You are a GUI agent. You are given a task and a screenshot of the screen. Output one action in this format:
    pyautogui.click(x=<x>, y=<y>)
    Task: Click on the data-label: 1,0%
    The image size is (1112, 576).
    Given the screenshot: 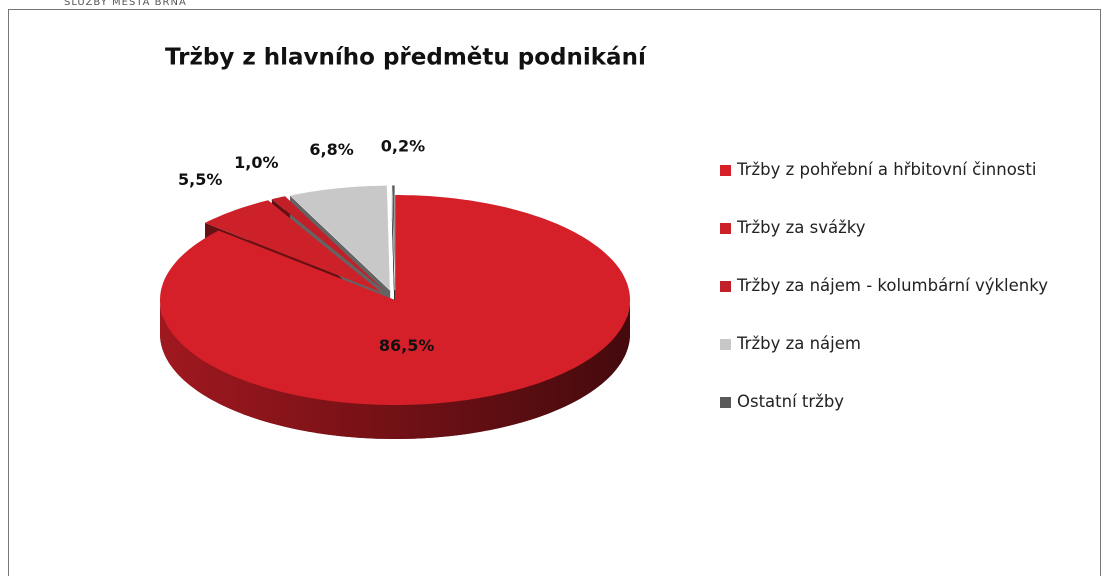 What is the action you would take?
    pyautogui.click(x=256, y=162)
    